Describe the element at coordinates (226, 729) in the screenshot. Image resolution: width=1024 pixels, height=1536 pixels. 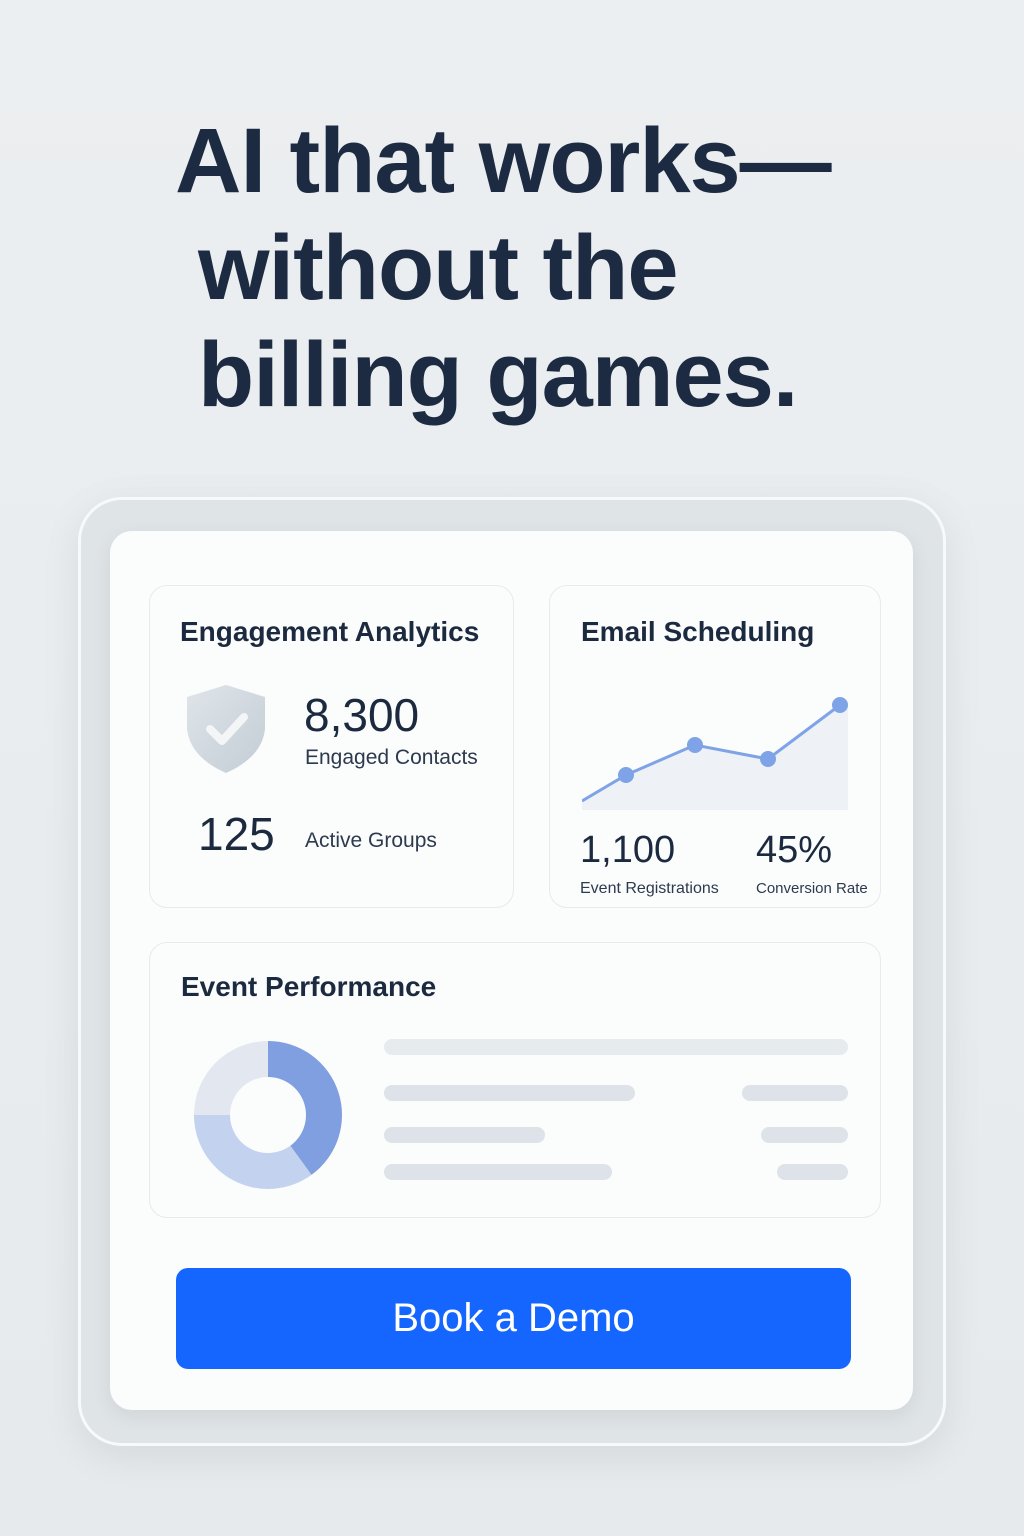
I see `shield-check-icon` at that location.